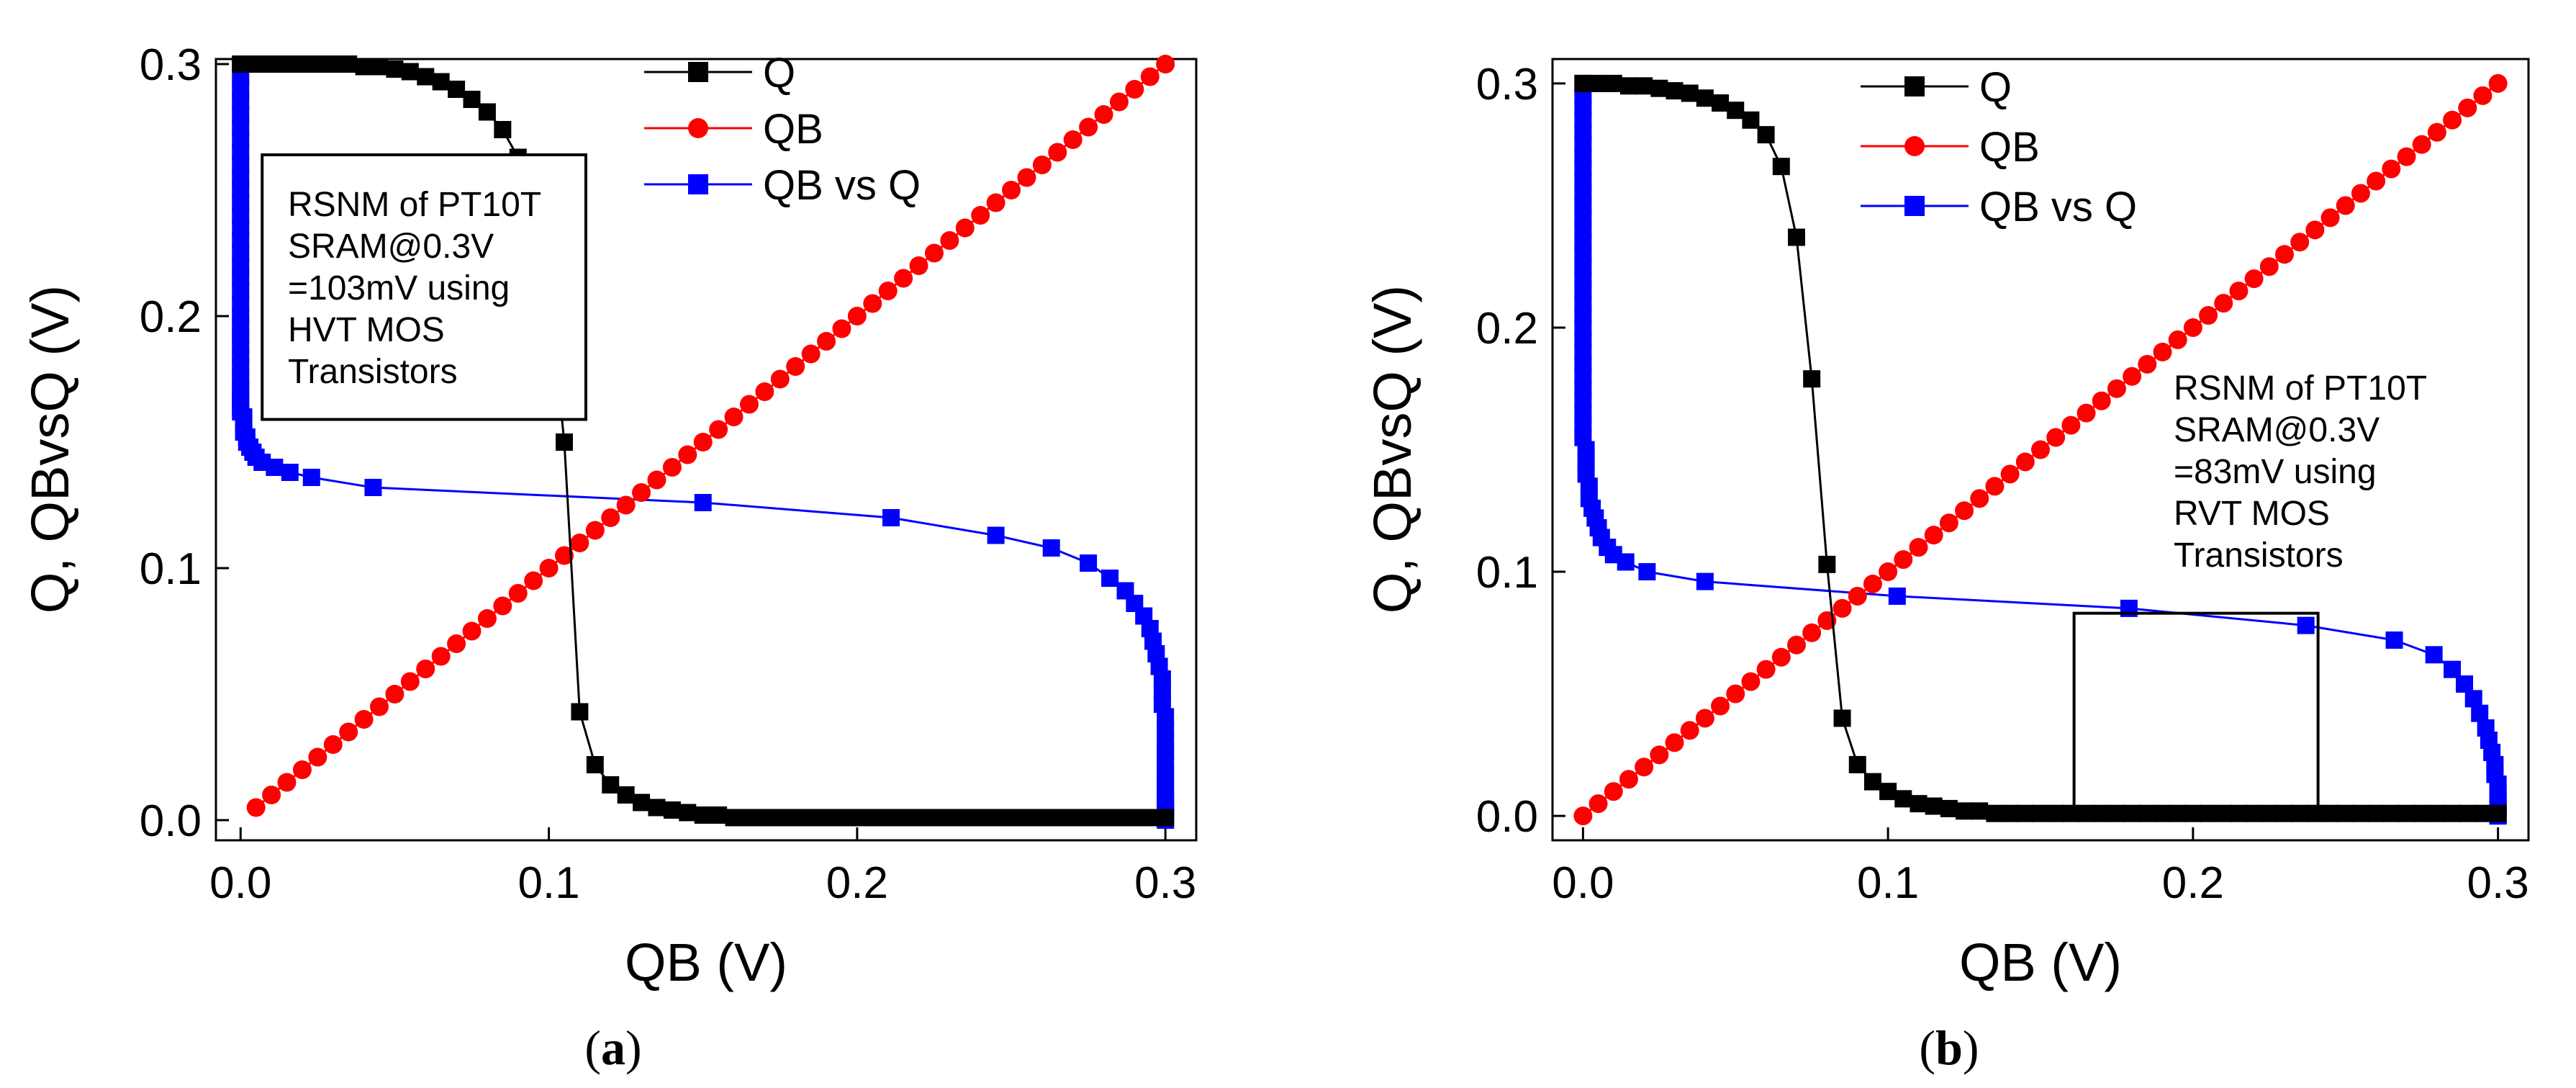  What do you see at coordinates (2301, 388) in the screenshot?
I see `panel-b-annotation-line-0: RSNM of PT10T` at bounding box center [2301, 388].